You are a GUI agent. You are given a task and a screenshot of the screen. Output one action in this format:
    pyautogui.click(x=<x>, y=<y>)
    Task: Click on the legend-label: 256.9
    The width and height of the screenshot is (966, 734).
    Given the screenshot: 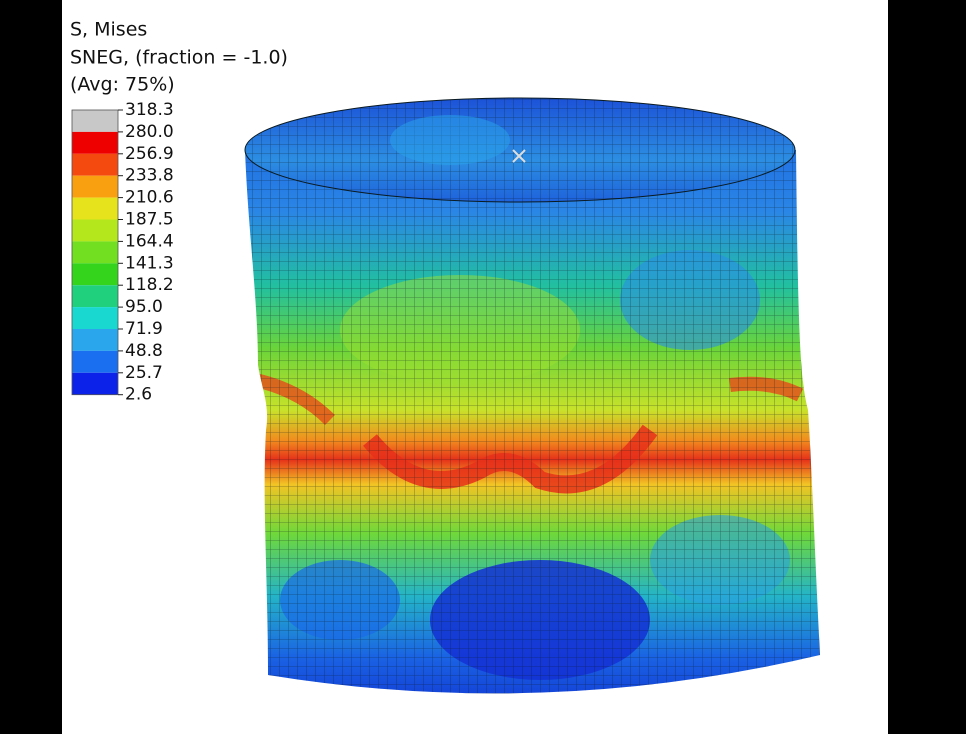 What is the action you would take?
    pyautogui.click(x=149, y=154)
    